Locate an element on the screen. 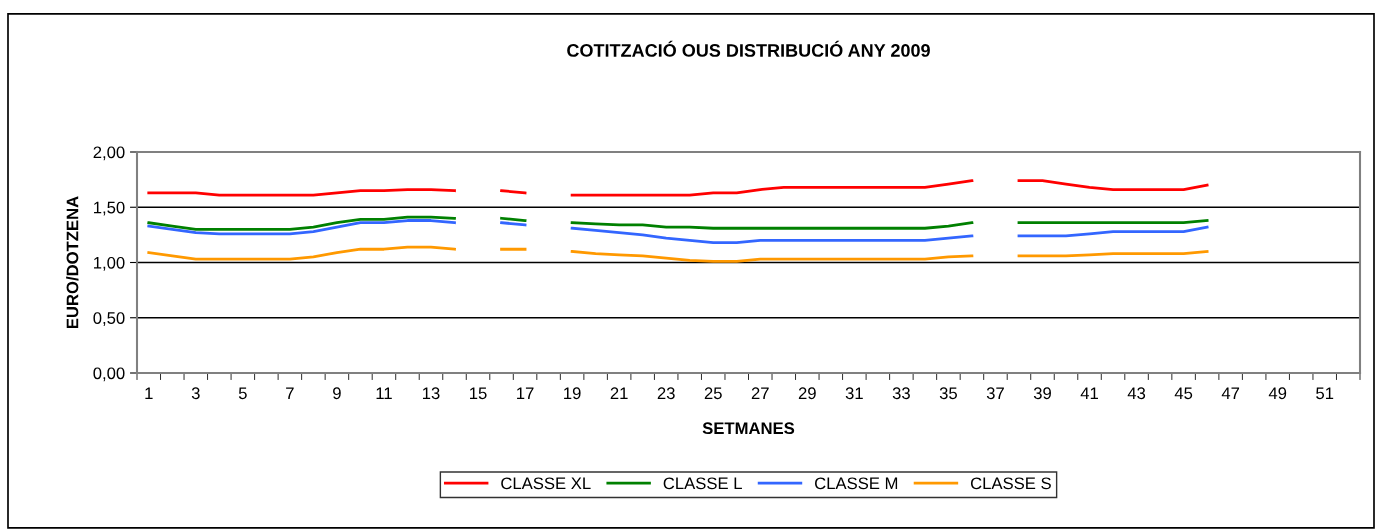 The height and width of the screenshot is (529, 1382). legend-label: CLASSE L is located at coordinates (702, 483).